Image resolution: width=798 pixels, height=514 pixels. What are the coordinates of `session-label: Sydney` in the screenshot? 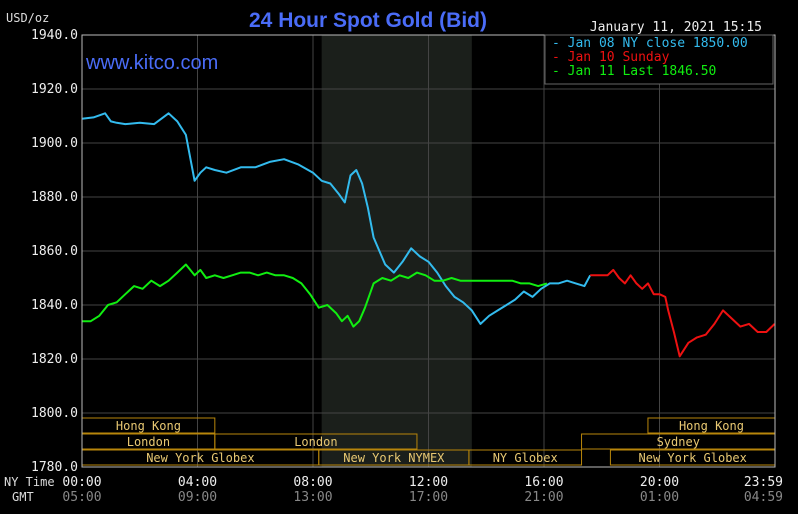 It's located at (678, 442).